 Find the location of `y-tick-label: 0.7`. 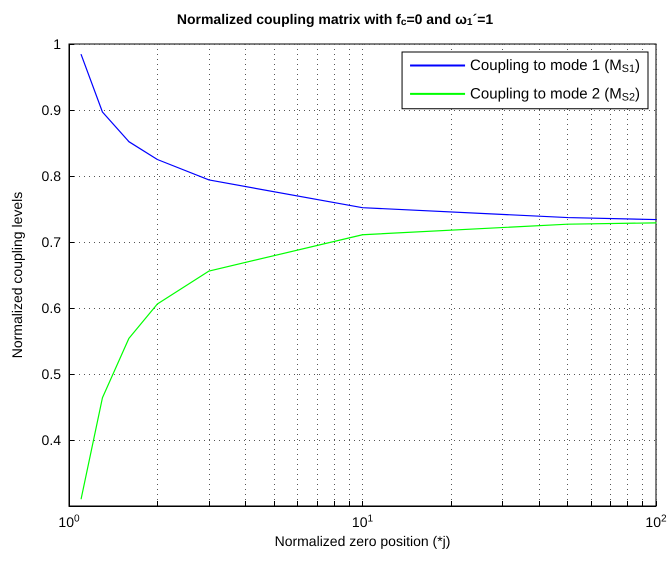

y-tick-label: 0.7 is located at coordinates (52, 242).